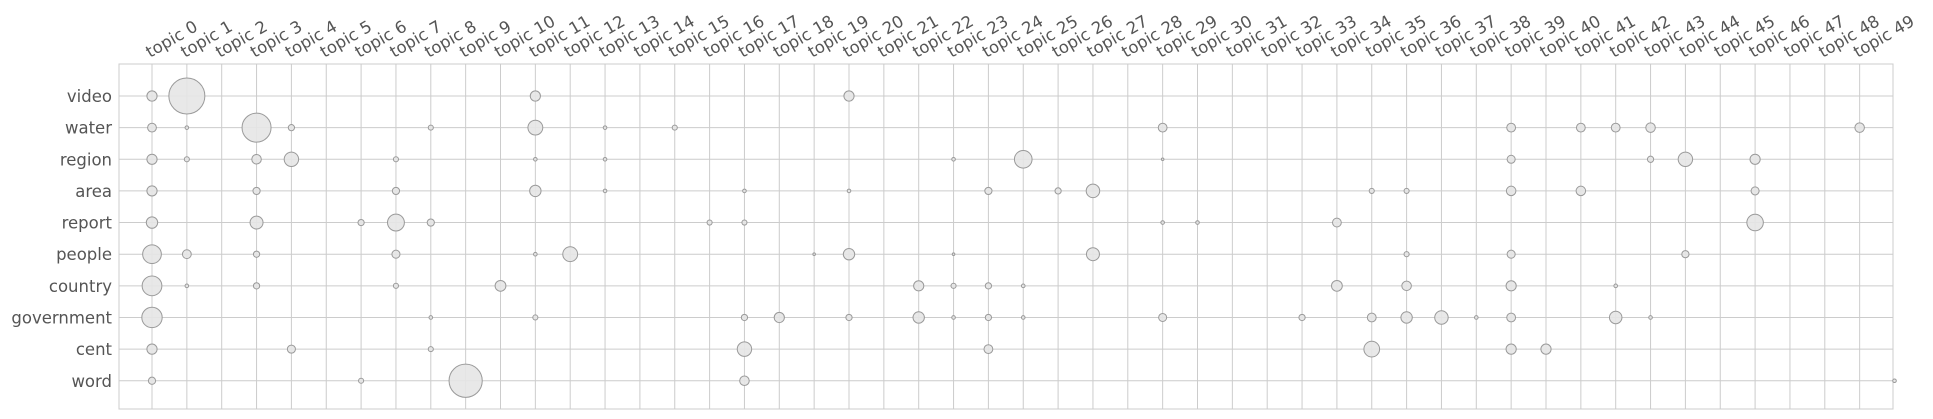  I want to click on y-tick-label: government, so click(61, 317).